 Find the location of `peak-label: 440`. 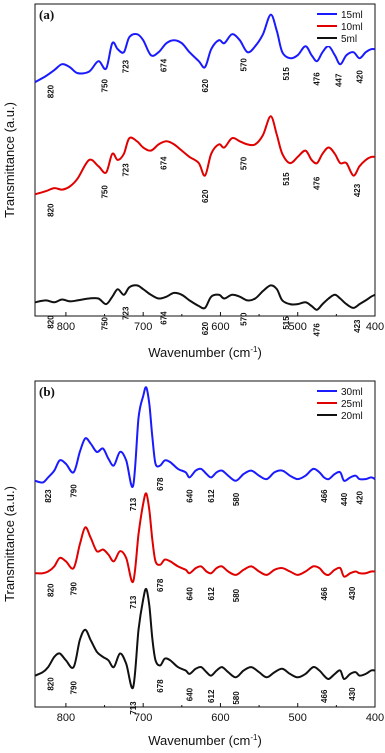

peak-label: 440 is located at coordinates (344, 499).